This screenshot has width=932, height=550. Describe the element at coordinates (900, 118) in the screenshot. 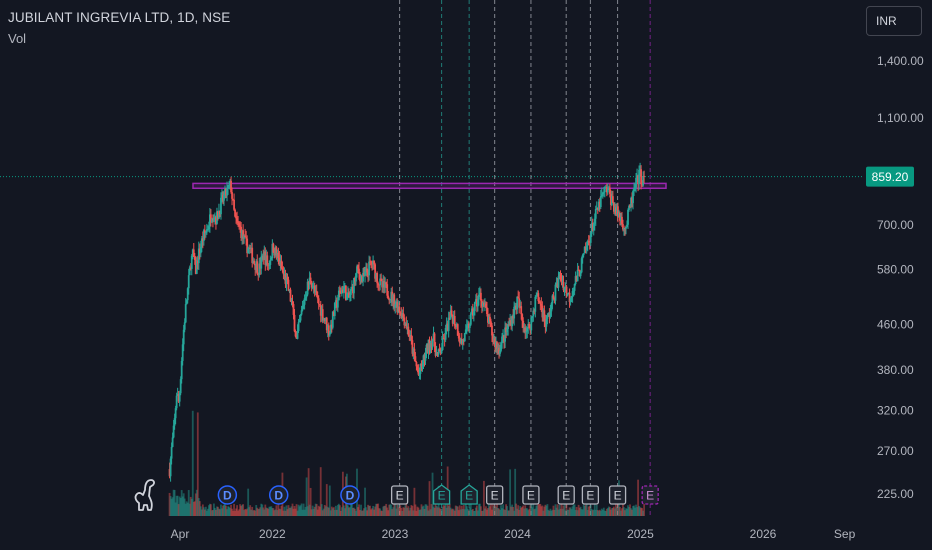

I see `y-tick-label: 1,100.00` at that location.